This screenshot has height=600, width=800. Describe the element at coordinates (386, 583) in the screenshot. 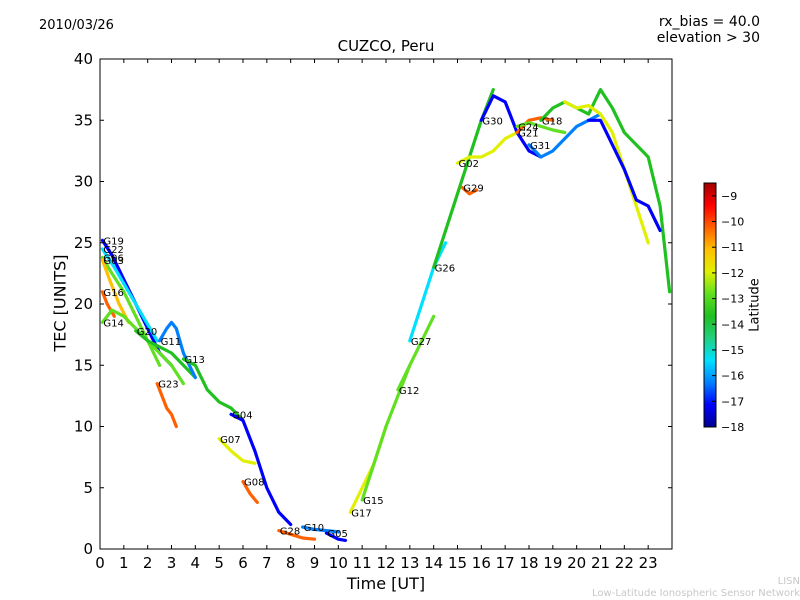

I see `x-axis-label: Time [UT]` at that location.